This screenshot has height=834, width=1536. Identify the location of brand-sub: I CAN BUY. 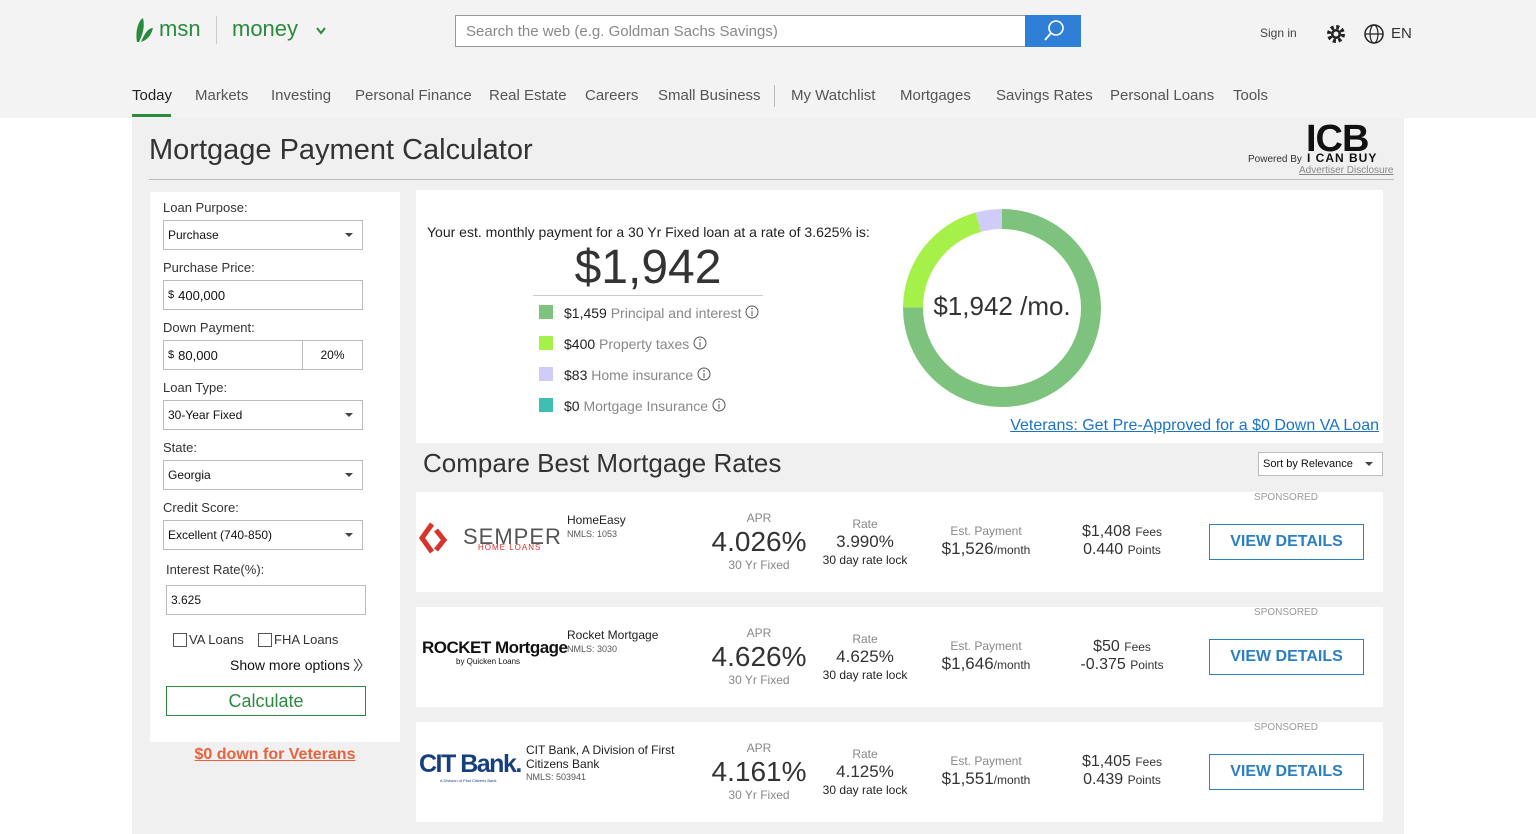
(1342, 158).